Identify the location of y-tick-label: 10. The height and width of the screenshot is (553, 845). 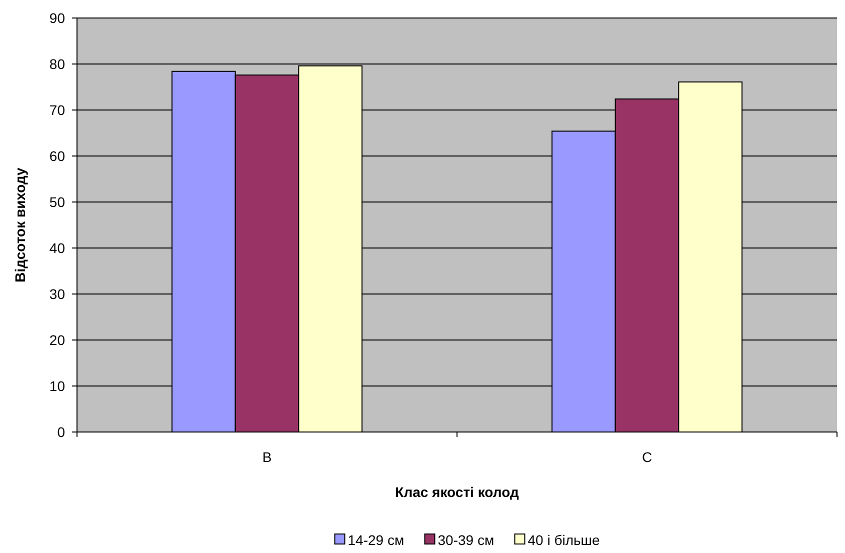
(57, 386).